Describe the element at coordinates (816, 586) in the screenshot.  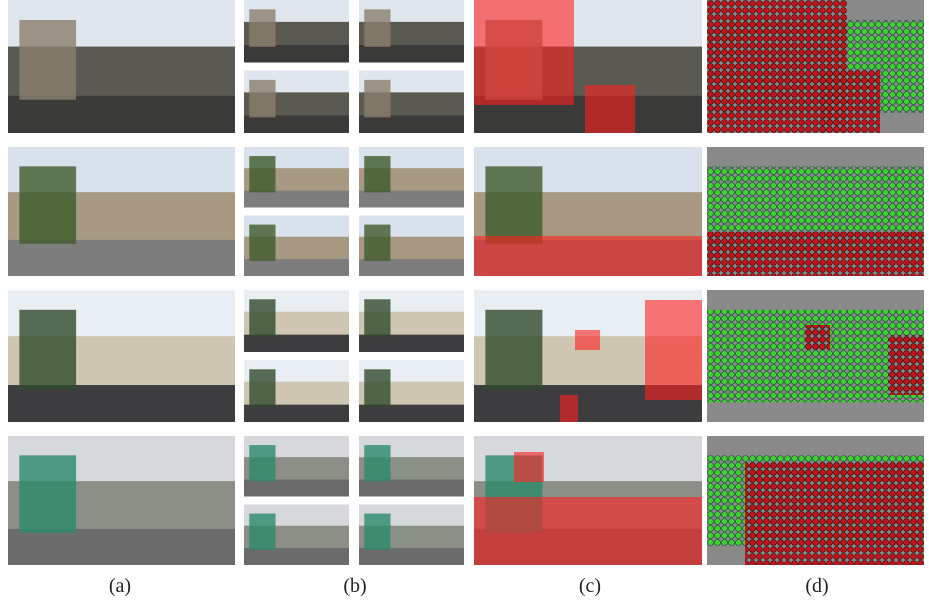
I see `caption: (d)` at that location.